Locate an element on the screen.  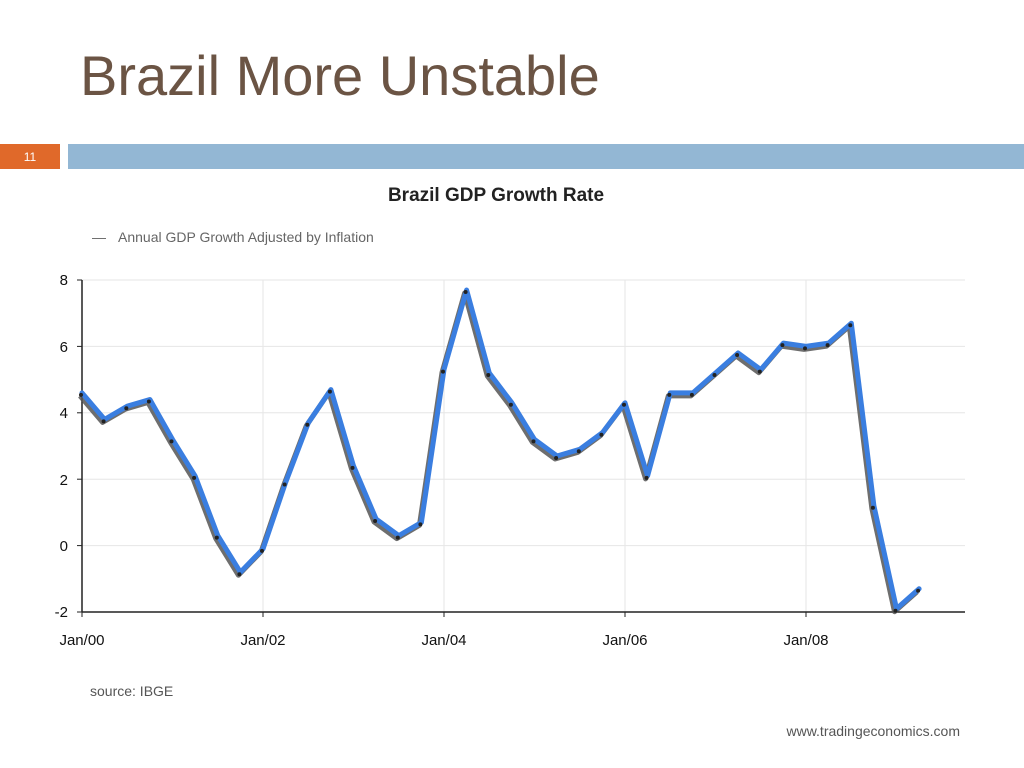
y-tick-label: 2 is located at coordinates (64, 480).